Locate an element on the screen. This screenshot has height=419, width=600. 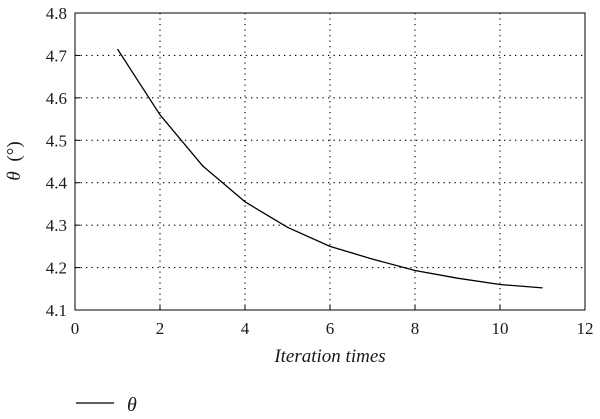
x-tick-label-2: 2 is located at coordinates (160, 328).